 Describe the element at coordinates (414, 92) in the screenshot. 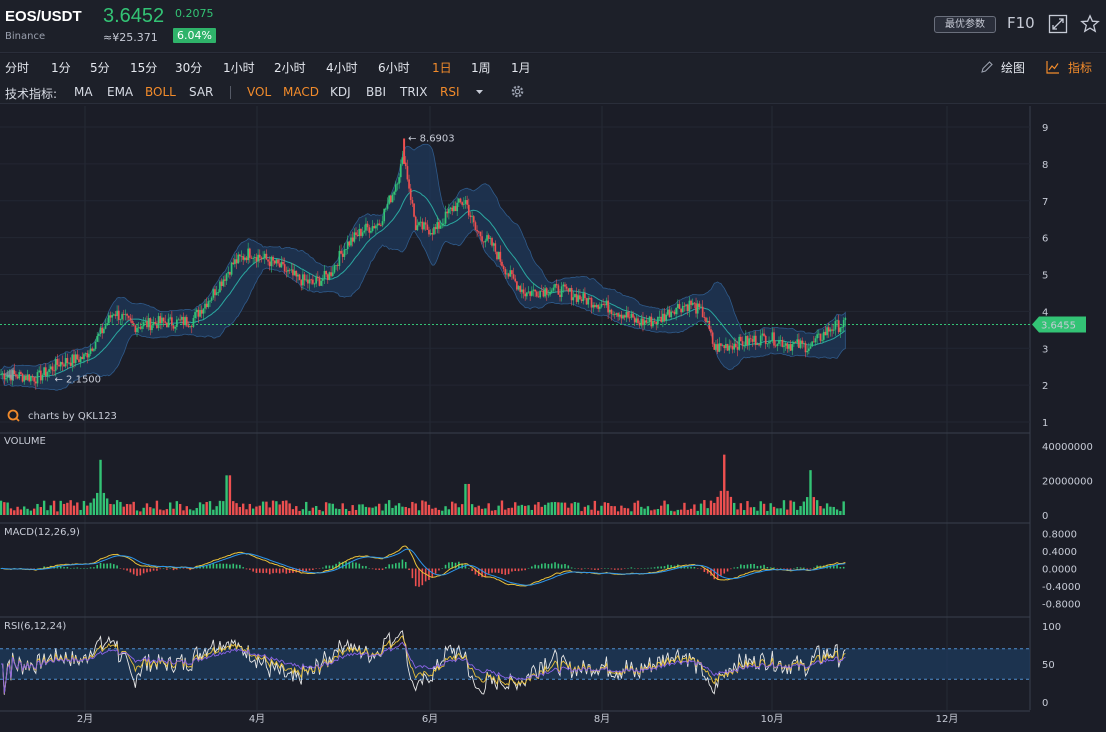

I see `ind-trix: TRIX` at that location.